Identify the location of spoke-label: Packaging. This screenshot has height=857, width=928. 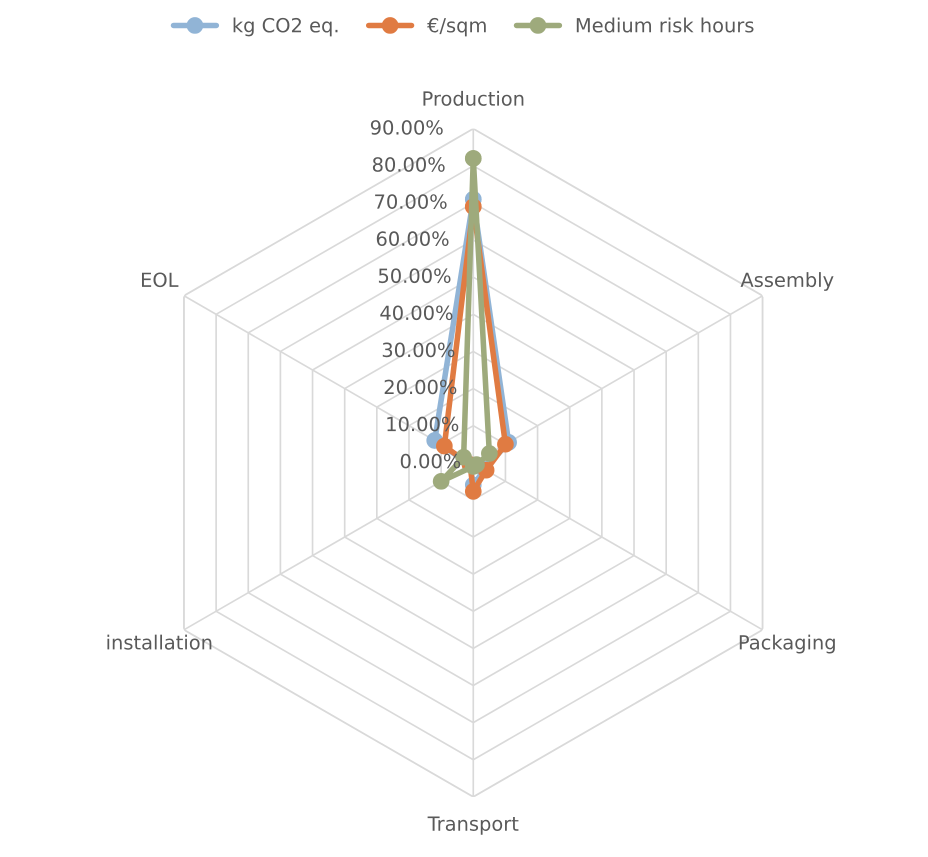
(787, 644).